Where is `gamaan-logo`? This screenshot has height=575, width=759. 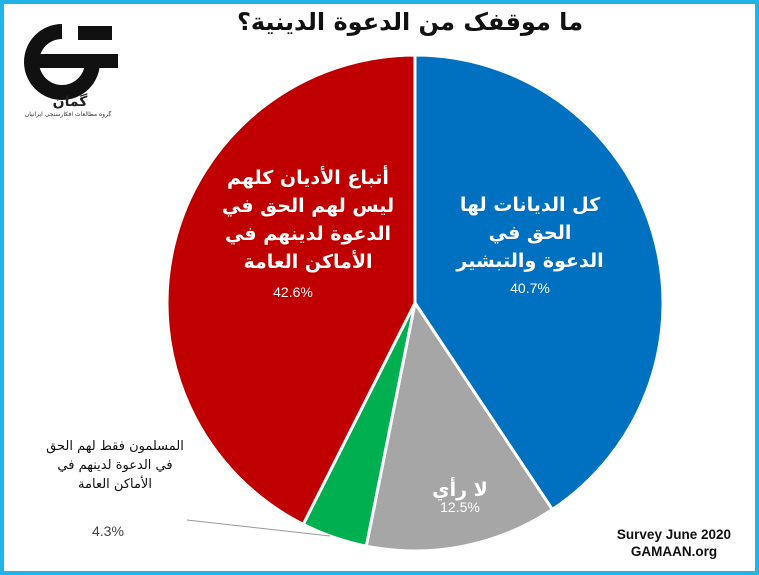 gamaan-logo is located at coordinates (68, 73).